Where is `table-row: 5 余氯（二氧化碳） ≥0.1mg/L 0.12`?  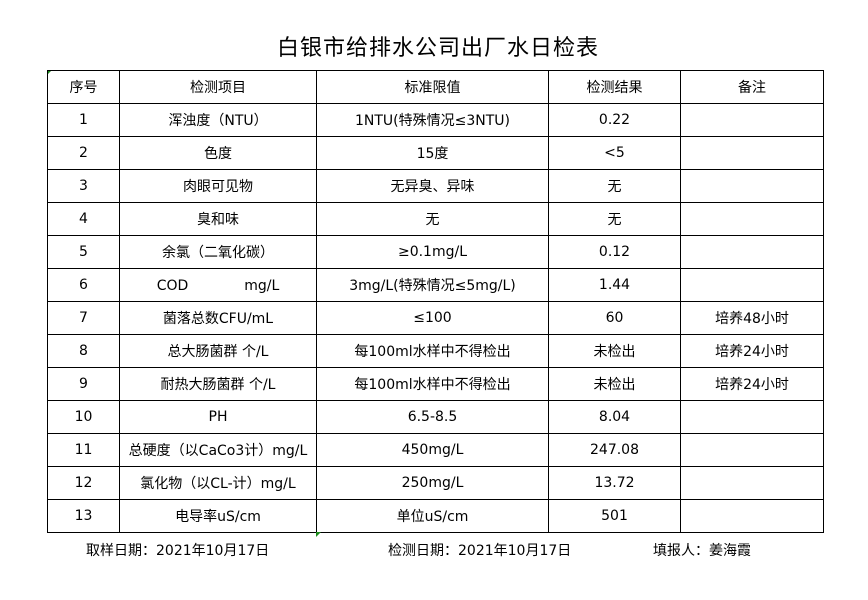
table-row: 5 余氯（二氧化碳） ≥0.1mg/L 0.12 is located at coordinates (435, 252).